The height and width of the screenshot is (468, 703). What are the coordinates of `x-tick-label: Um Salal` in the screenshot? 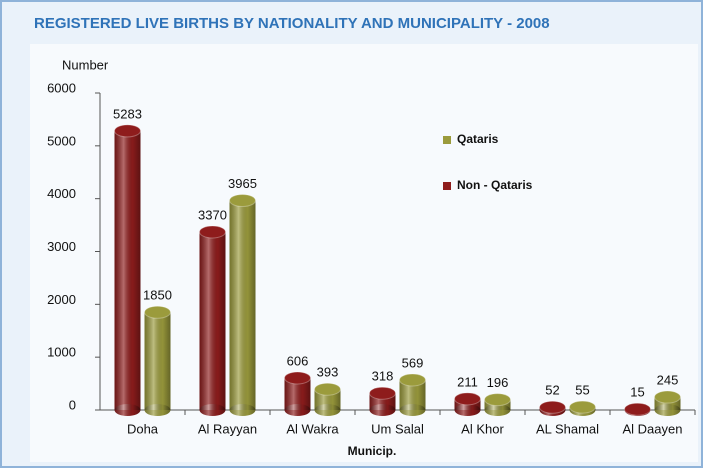 It's located at (397, 428).